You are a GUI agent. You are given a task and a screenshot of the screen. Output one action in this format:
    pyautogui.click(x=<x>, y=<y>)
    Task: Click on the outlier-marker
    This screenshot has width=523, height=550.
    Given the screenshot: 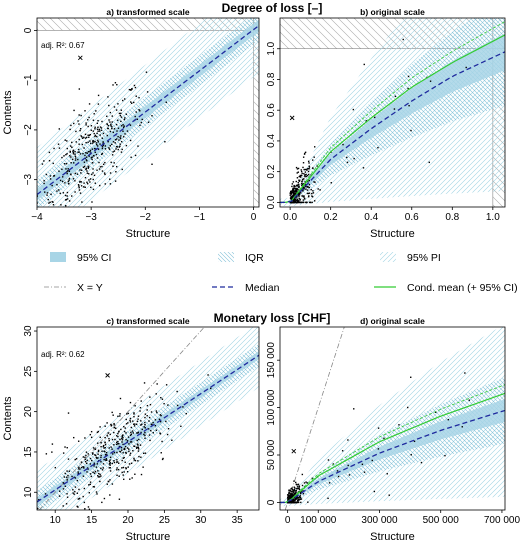 What is the action you would take?
    pyautogui.click(x=292, y=118)
    